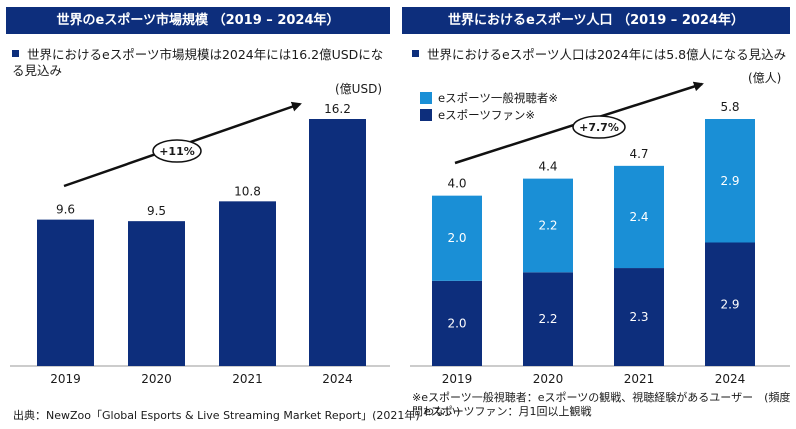  I want to click on bar-value-label: 9.5, so click(156, 211).